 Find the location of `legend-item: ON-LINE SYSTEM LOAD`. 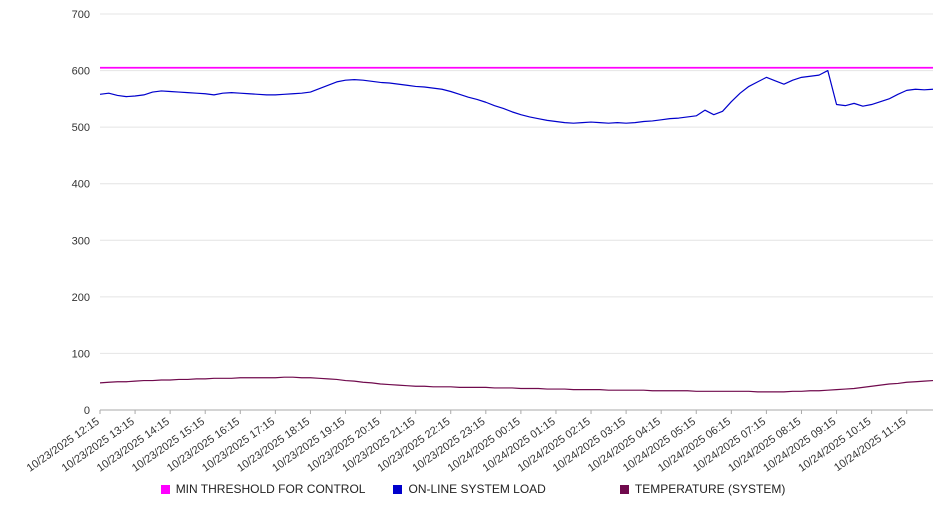

legend-item: ON-LINE SYSTEM LOAD is located at coordinates (469, 489).